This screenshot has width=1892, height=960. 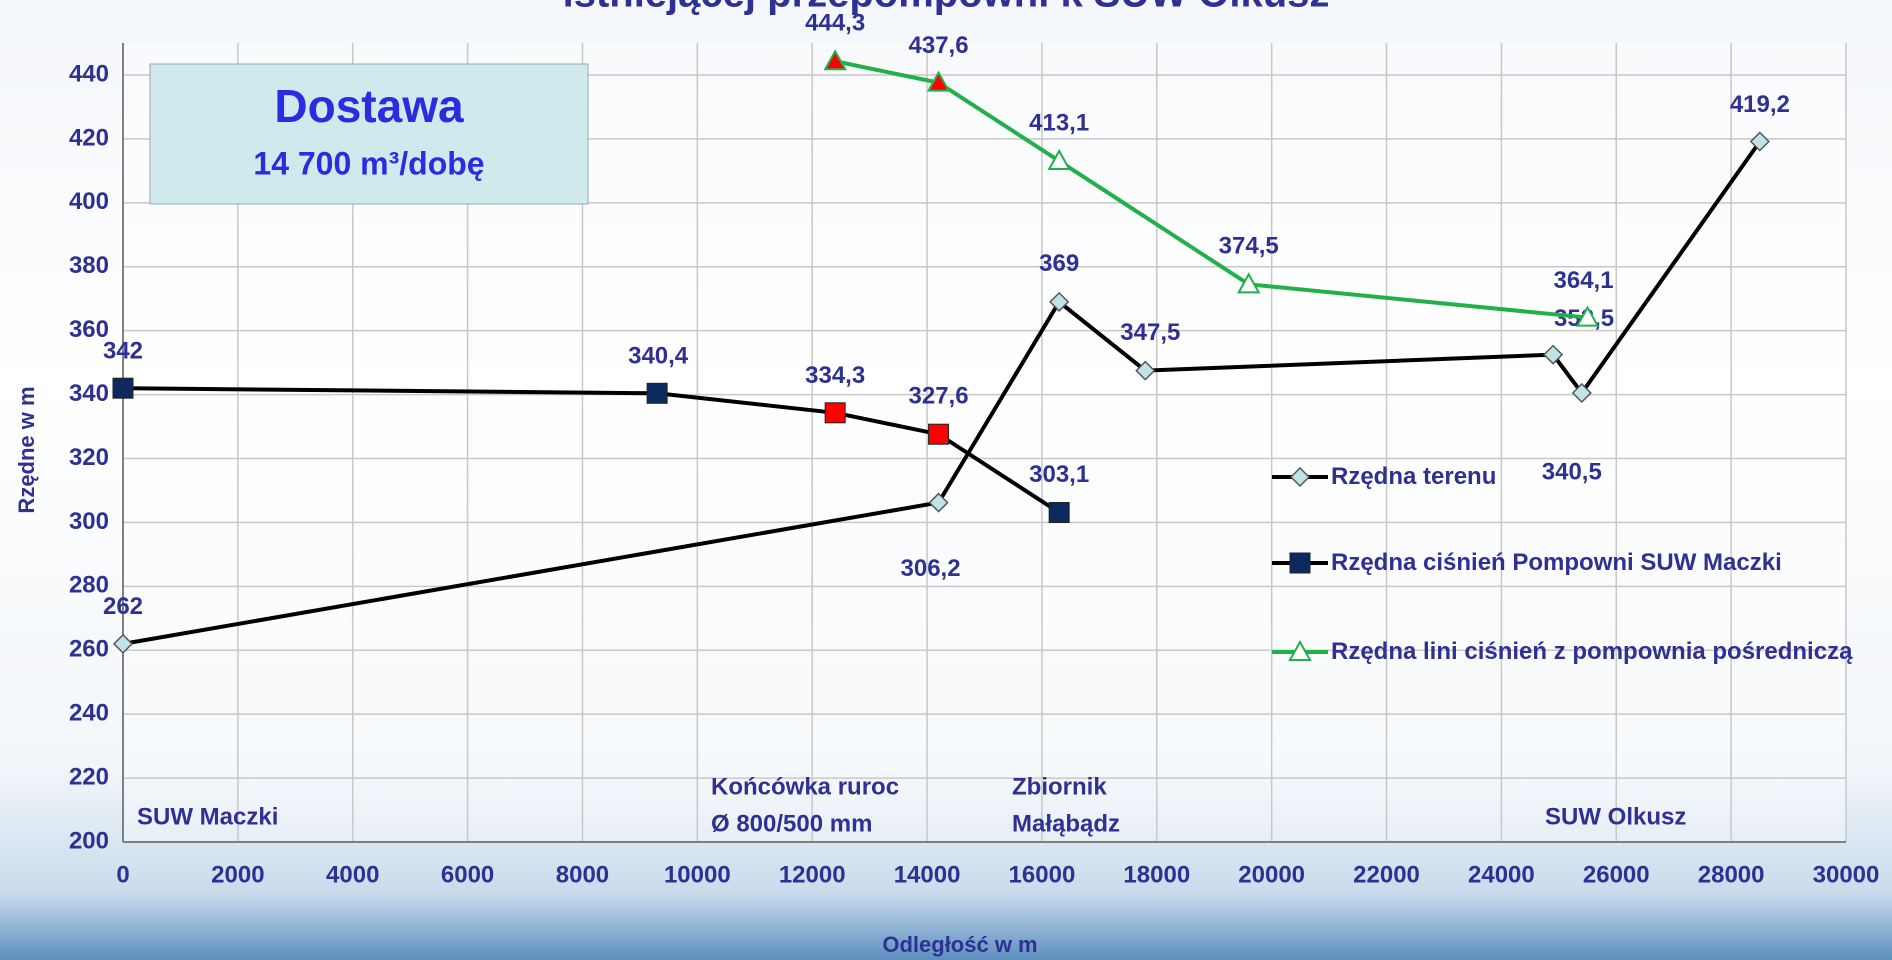 What do you see at coordinates (1066, 823) in the screenshot?
I see `place-label: Małąbądz` at bounding box center [1066, 823].